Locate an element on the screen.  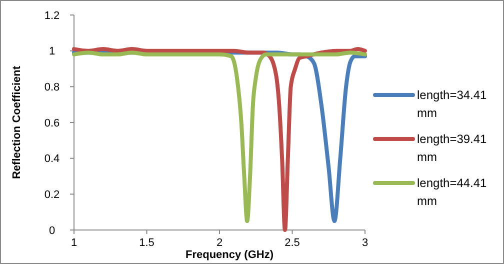
legend-label: length=34.41 mm is located at coordinates (452, 104).